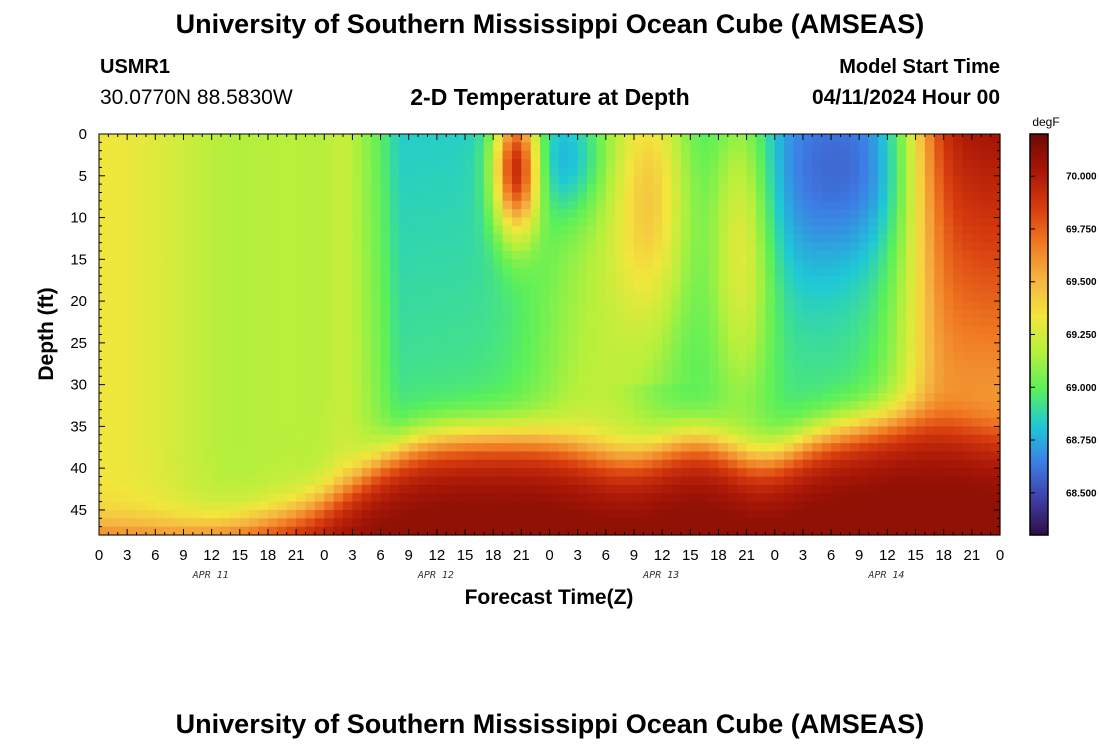 This screenshot has width=1100, height=750. I want to click on y-tick-label: 35, so click(78, 426).